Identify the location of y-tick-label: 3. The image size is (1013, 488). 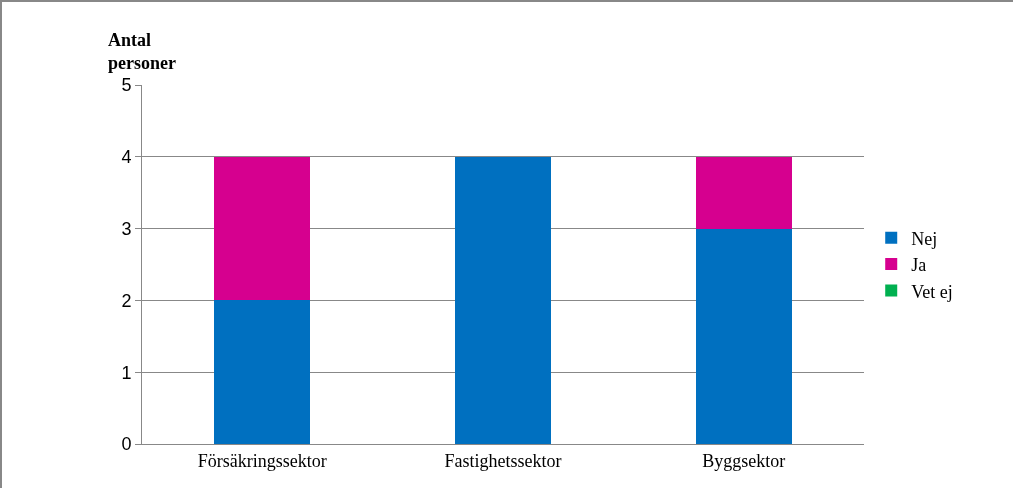
(126, 228).